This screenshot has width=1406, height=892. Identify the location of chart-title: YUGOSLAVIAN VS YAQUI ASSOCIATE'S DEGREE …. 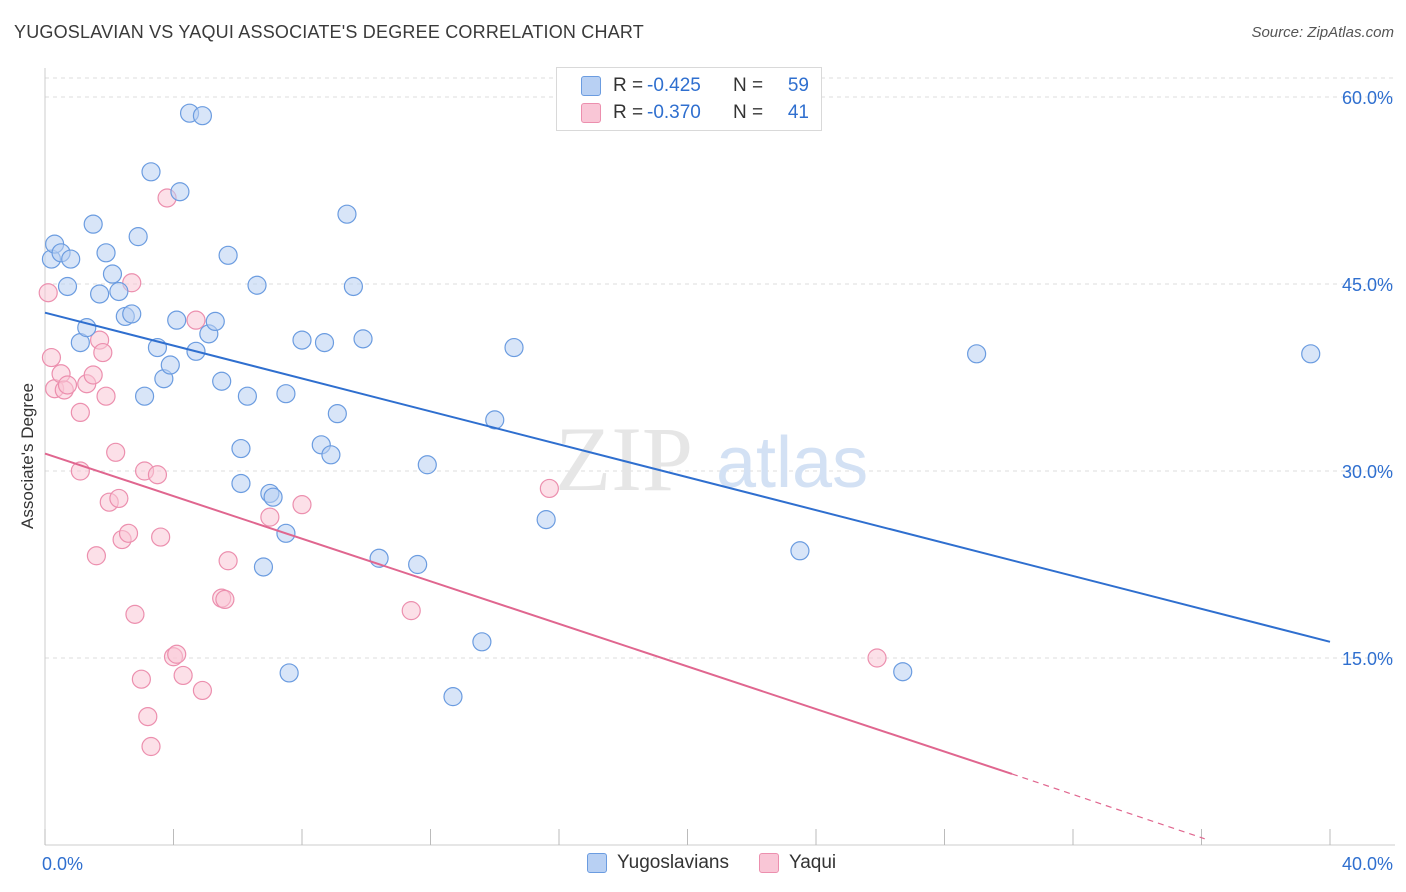
(329, 32).